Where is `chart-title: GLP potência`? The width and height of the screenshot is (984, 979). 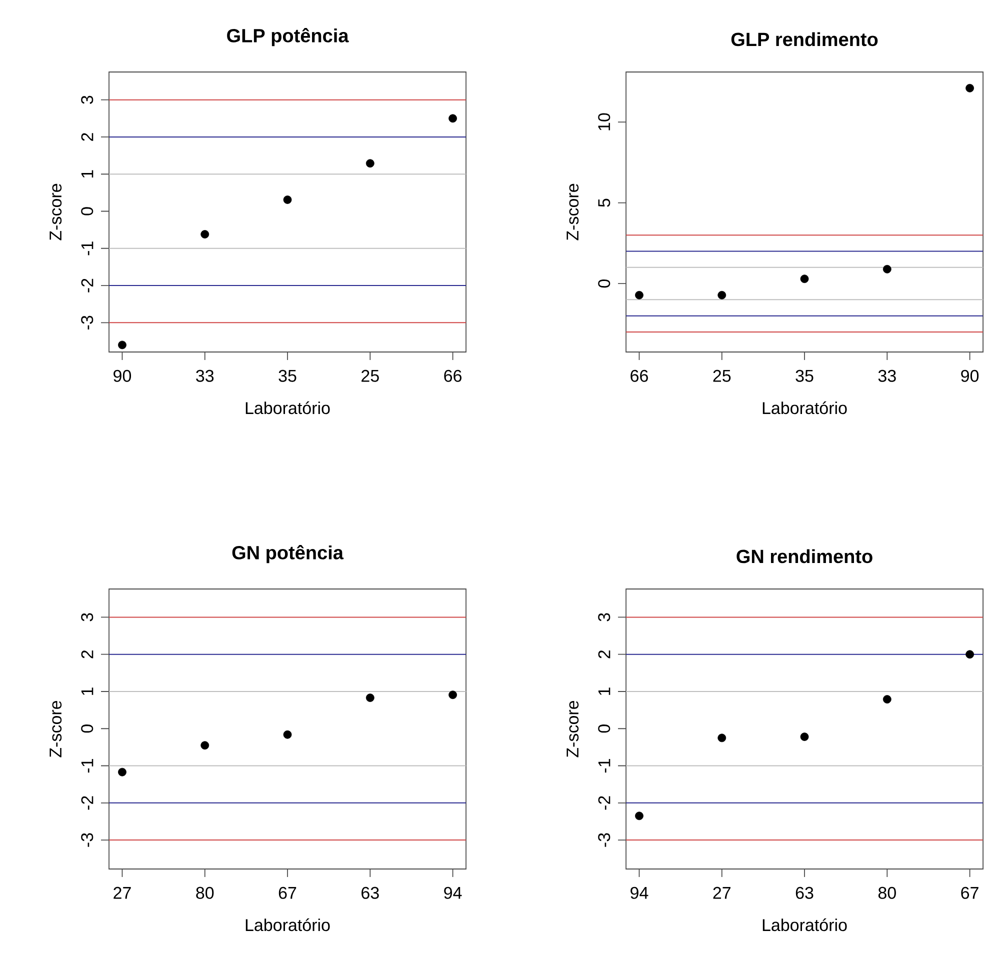
chart-title: GLP potência is located at coordinates (288, 37).